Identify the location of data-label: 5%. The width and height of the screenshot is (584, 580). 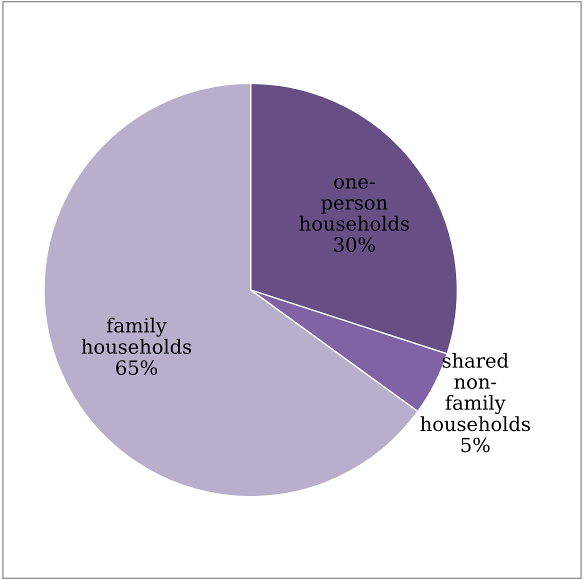
(476, 445).